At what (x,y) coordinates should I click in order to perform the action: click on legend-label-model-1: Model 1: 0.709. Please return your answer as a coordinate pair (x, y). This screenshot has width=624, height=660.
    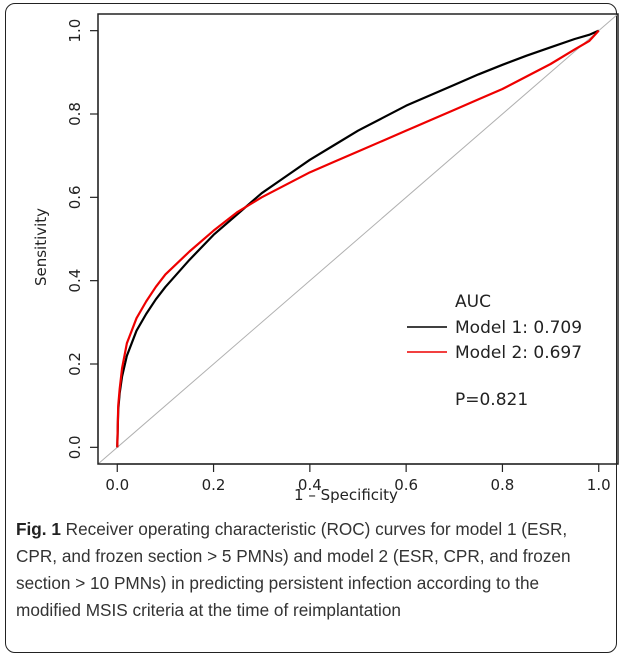
    Looking at the image, I should click on (518, 328).